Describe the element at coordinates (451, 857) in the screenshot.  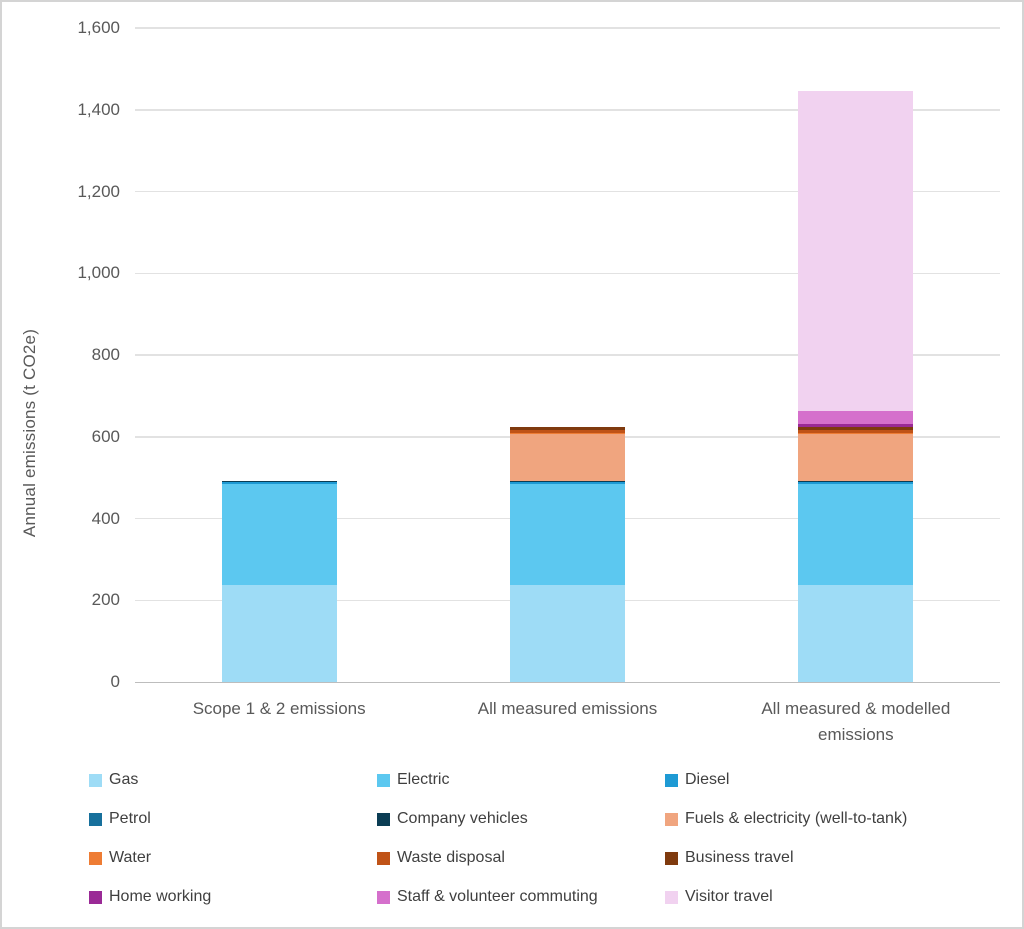
I see `legend-label: Waste disposal` at that location.